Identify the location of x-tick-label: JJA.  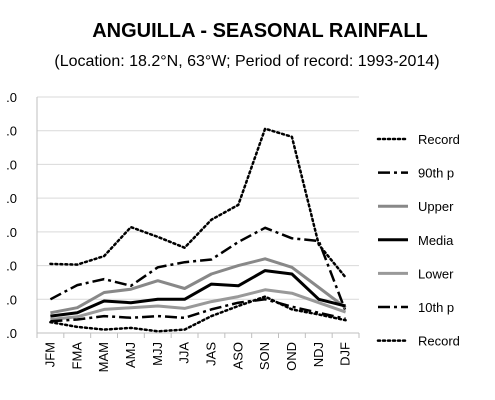
(184, 353).